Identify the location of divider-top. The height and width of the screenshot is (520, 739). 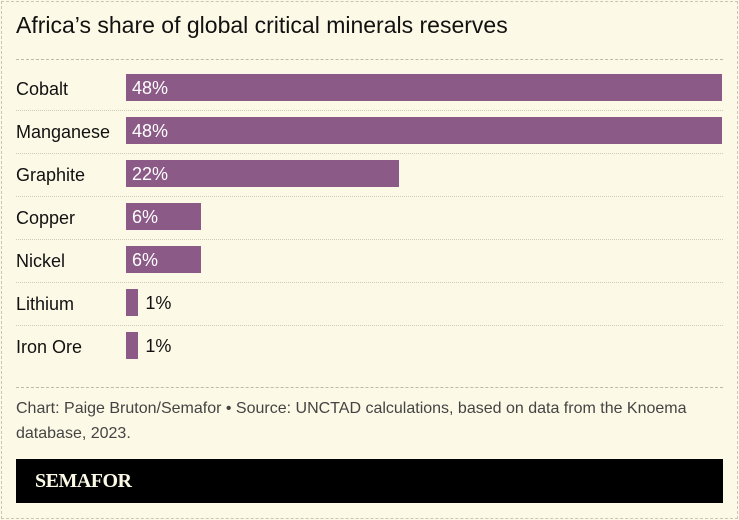
(369, 59).